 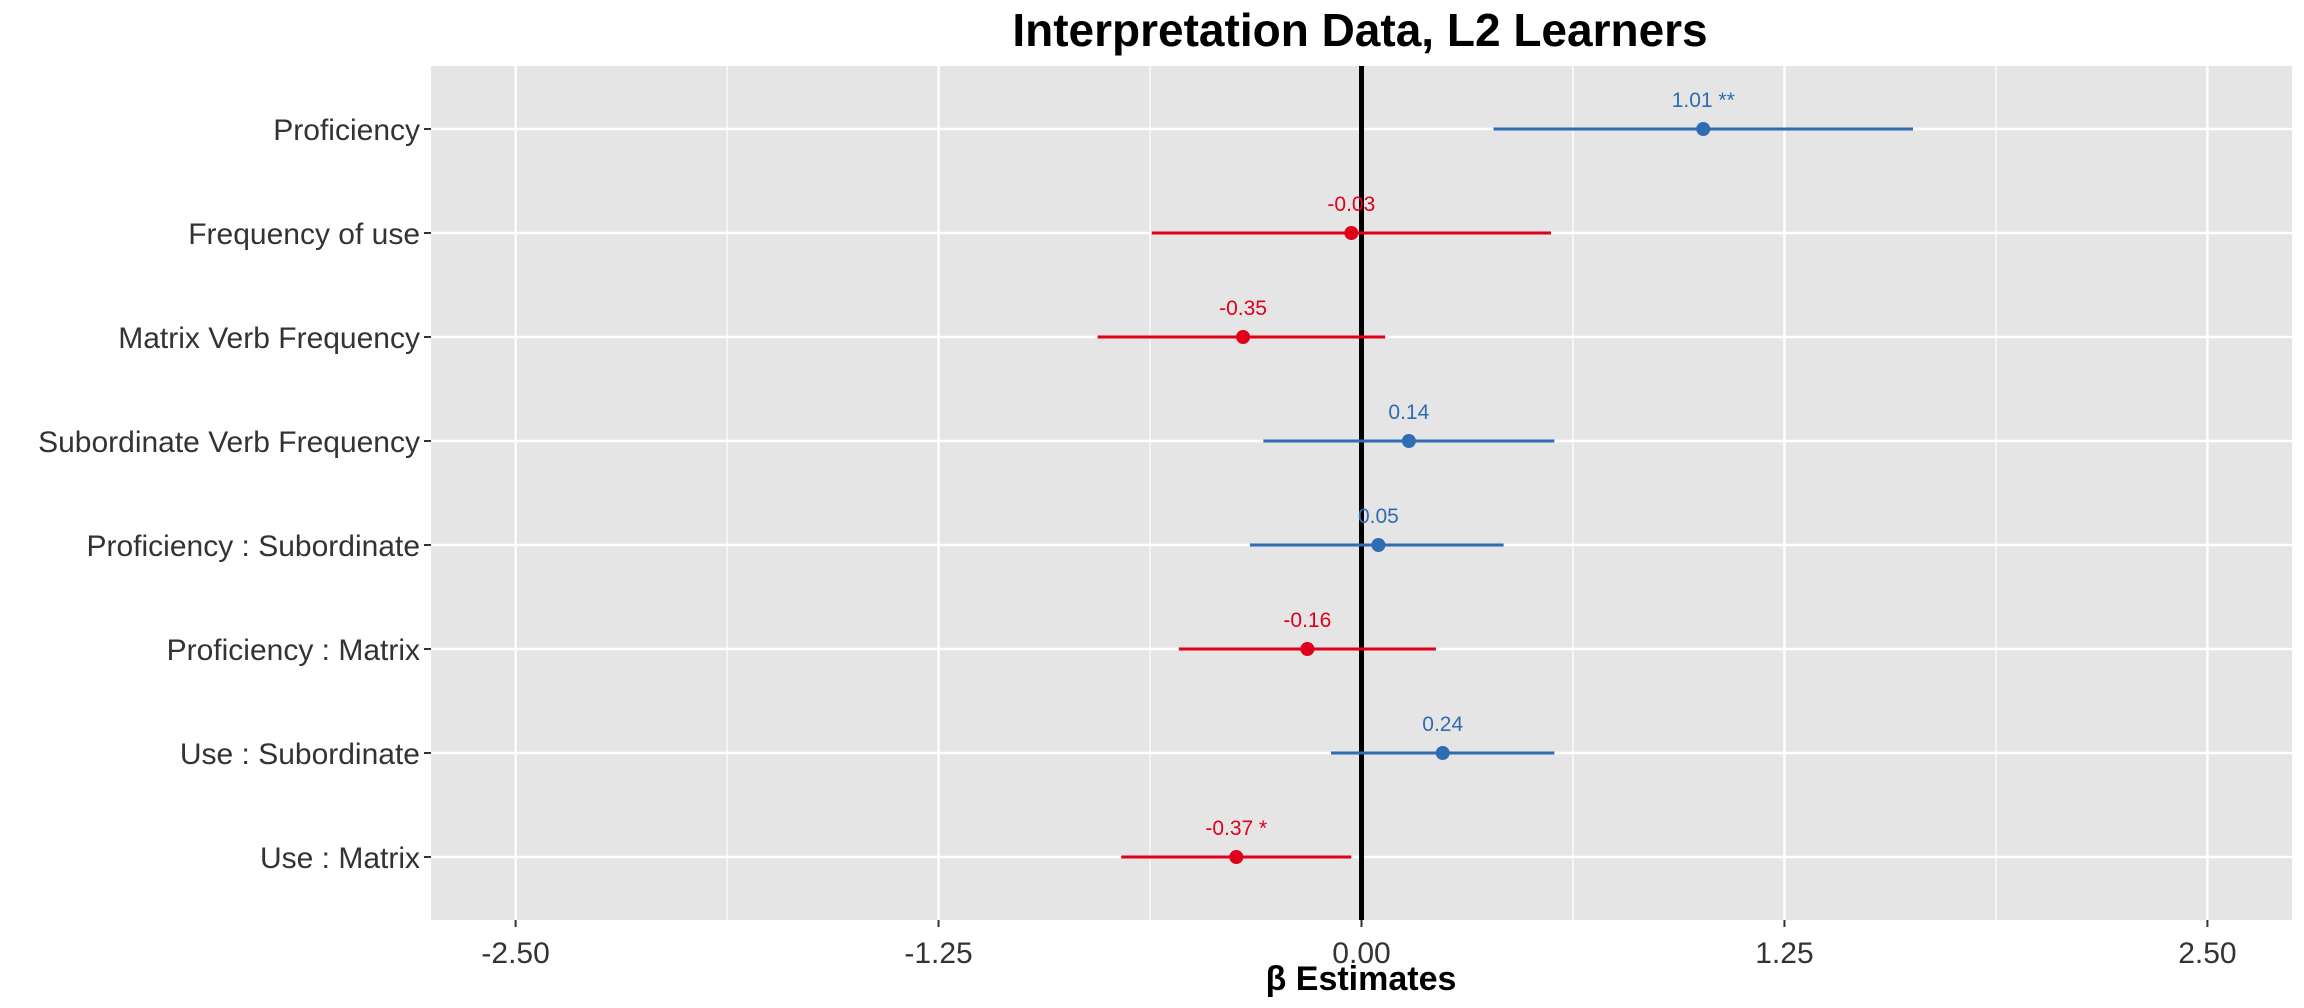 What do you see at coordinates (1361, 953) in the screenshot?
I see `x-tick-label: 0.00` at bounding box center [1361, 953].